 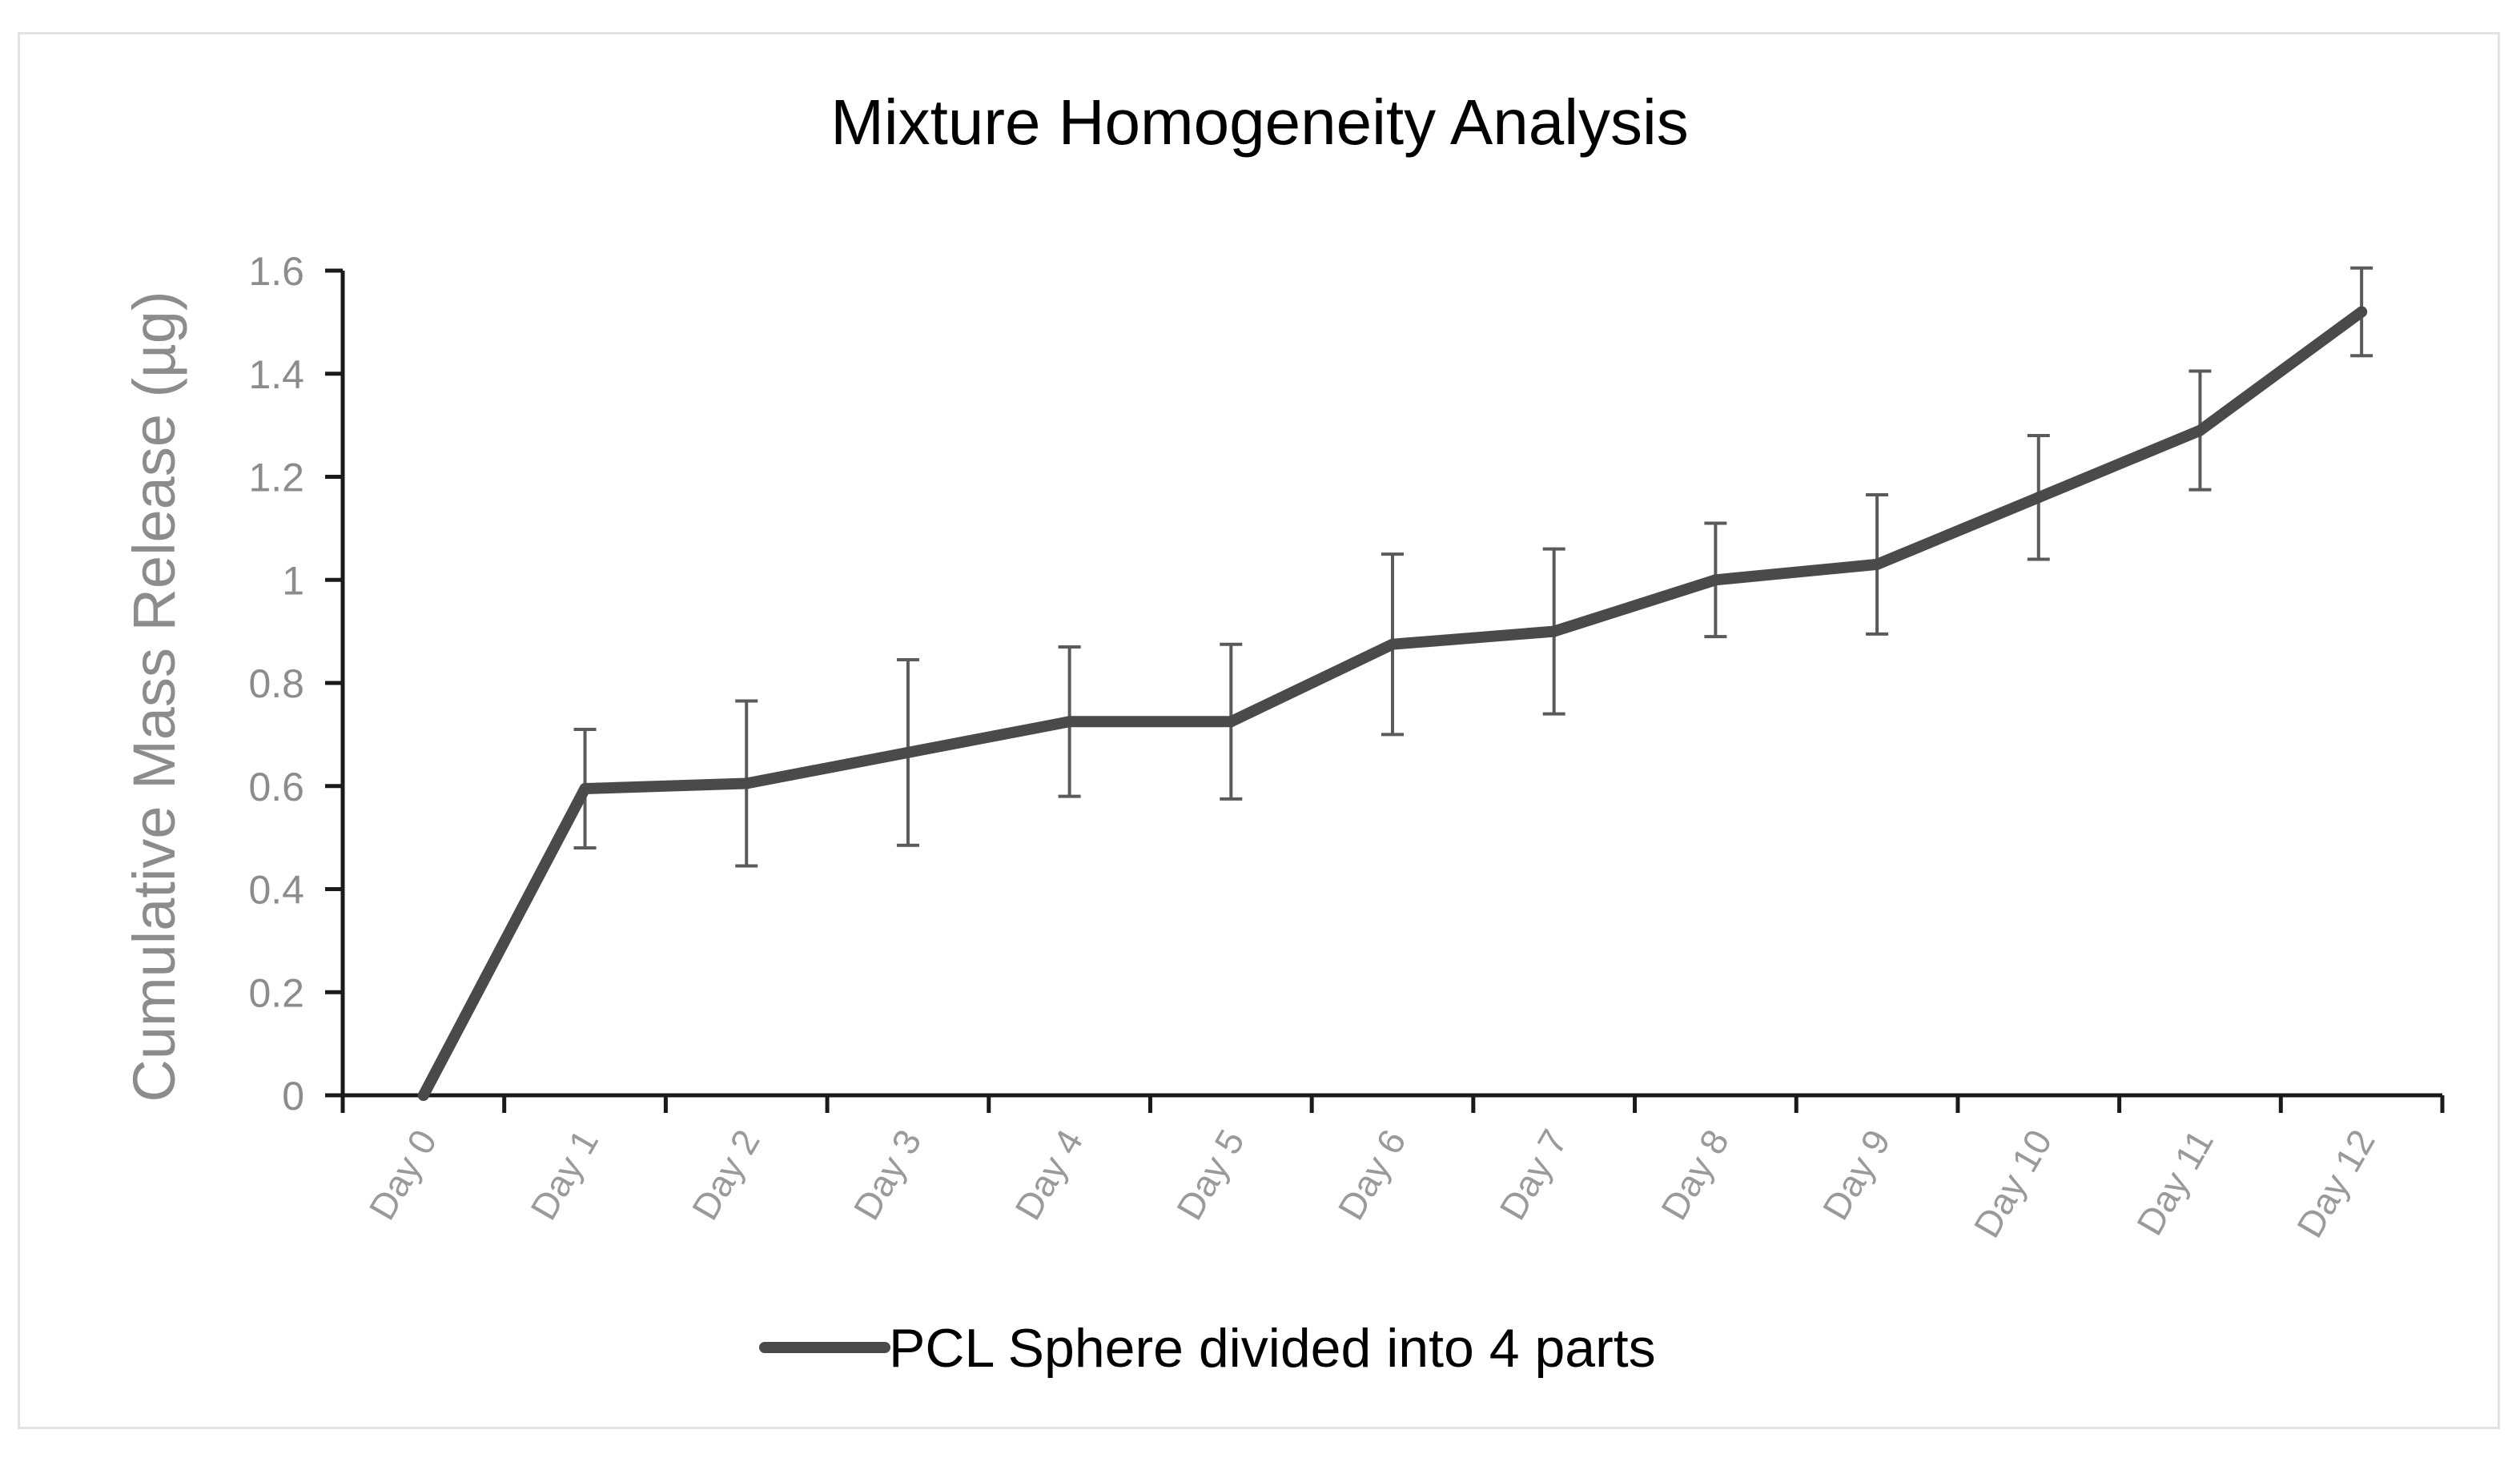 What do you see at coordinates (1210, 1175) in the screenshot?
I see `x-tick-label: Day 5` at bounding box center [1210, 1175].